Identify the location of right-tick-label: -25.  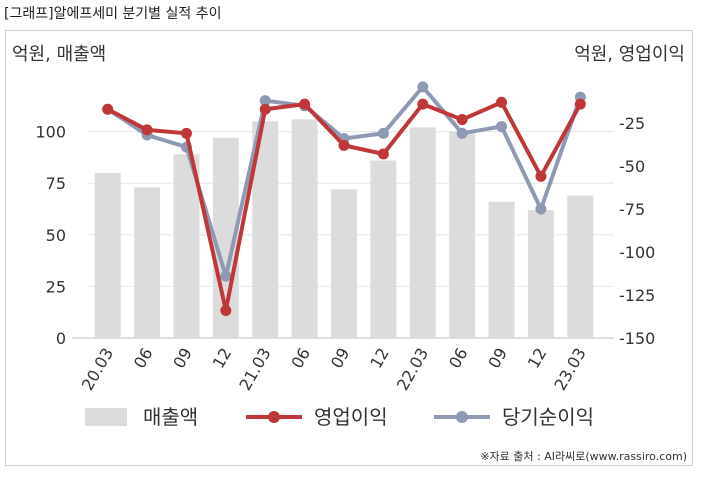
(632, 123).